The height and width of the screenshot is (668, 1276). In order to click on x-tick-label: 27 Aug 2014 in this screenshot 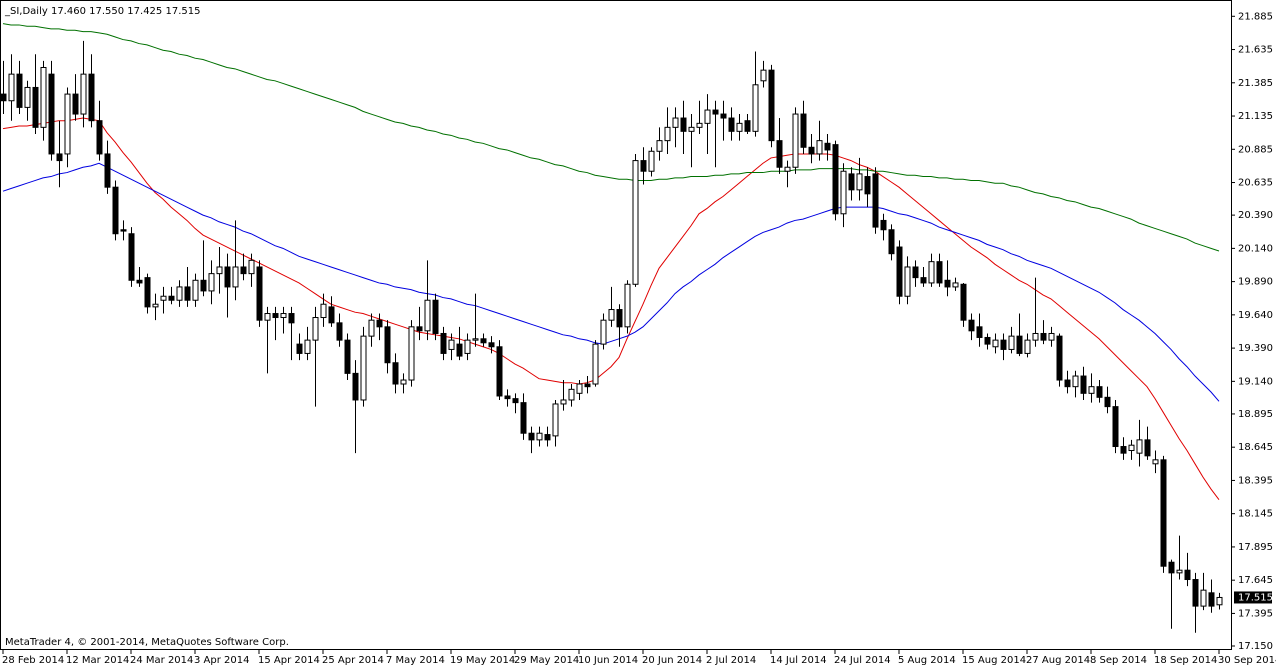, I will do `click(1058, 660)`.